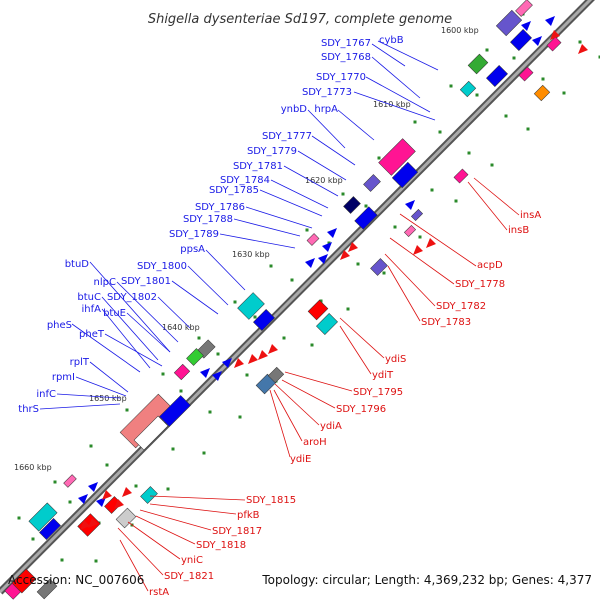  What do you see at coordinates (331, 426) in the screenshot?
I see `gene-label: ydiA` at bounding box center [331, 426].